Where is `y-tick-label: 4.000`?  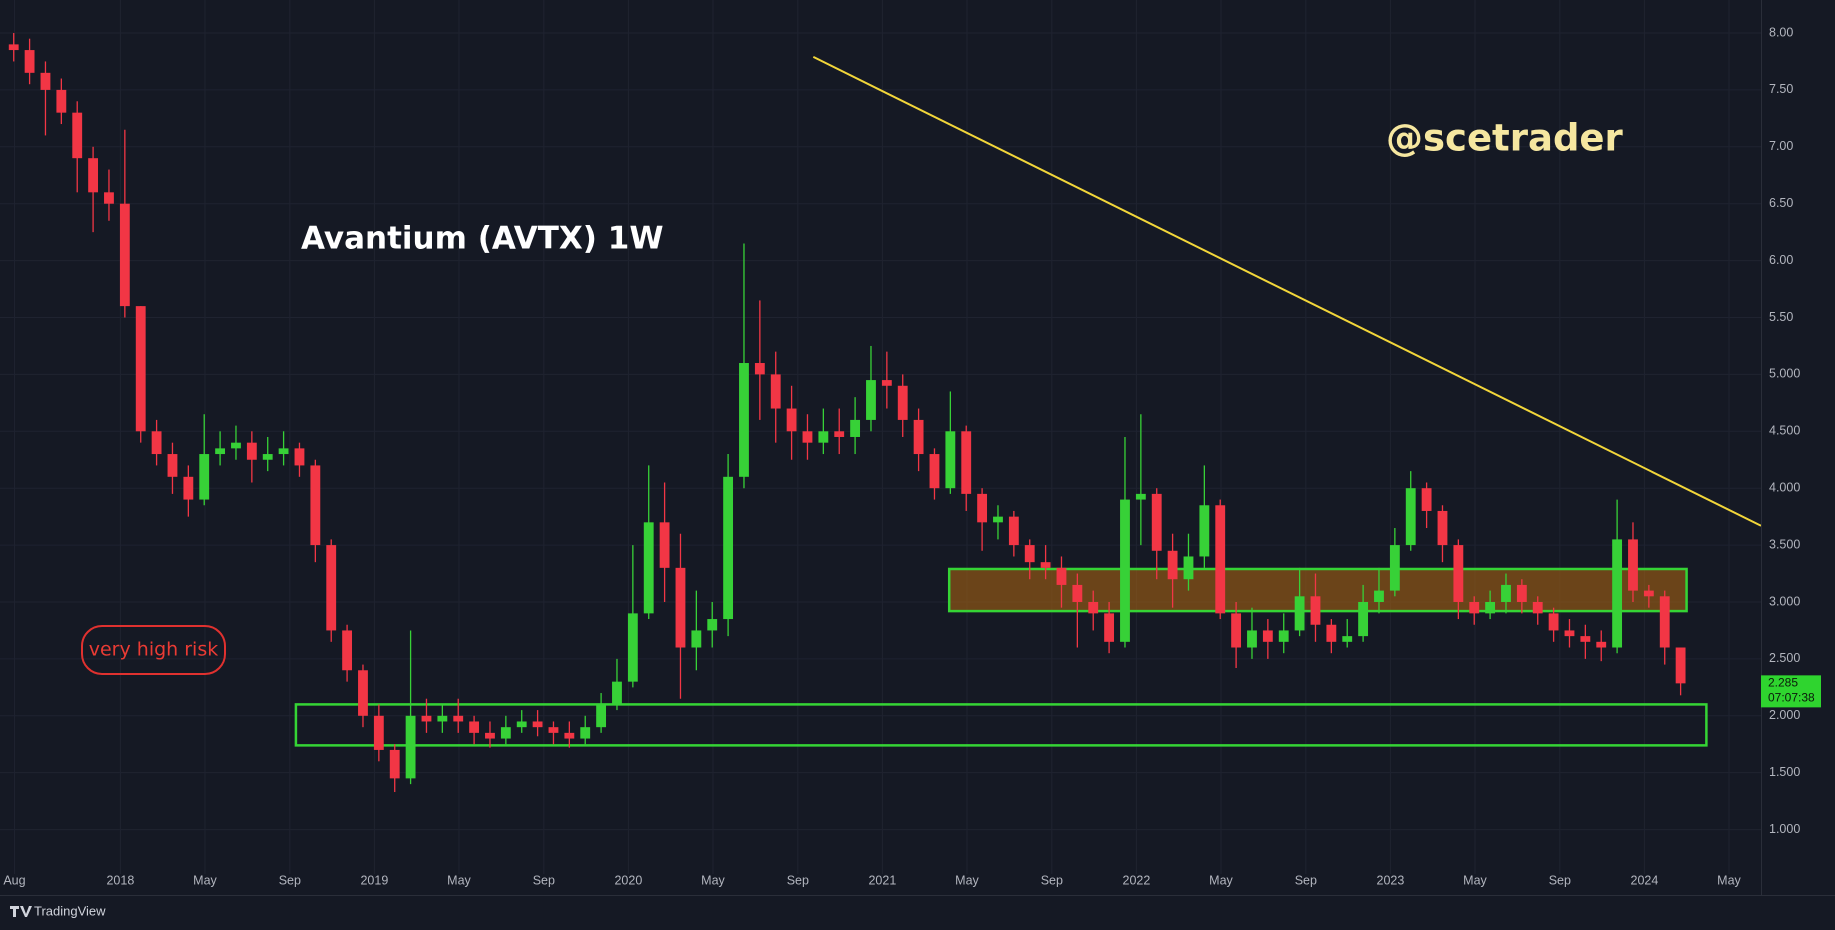
y-tick-label: 4.000 is located at coordinates (1784, 487).